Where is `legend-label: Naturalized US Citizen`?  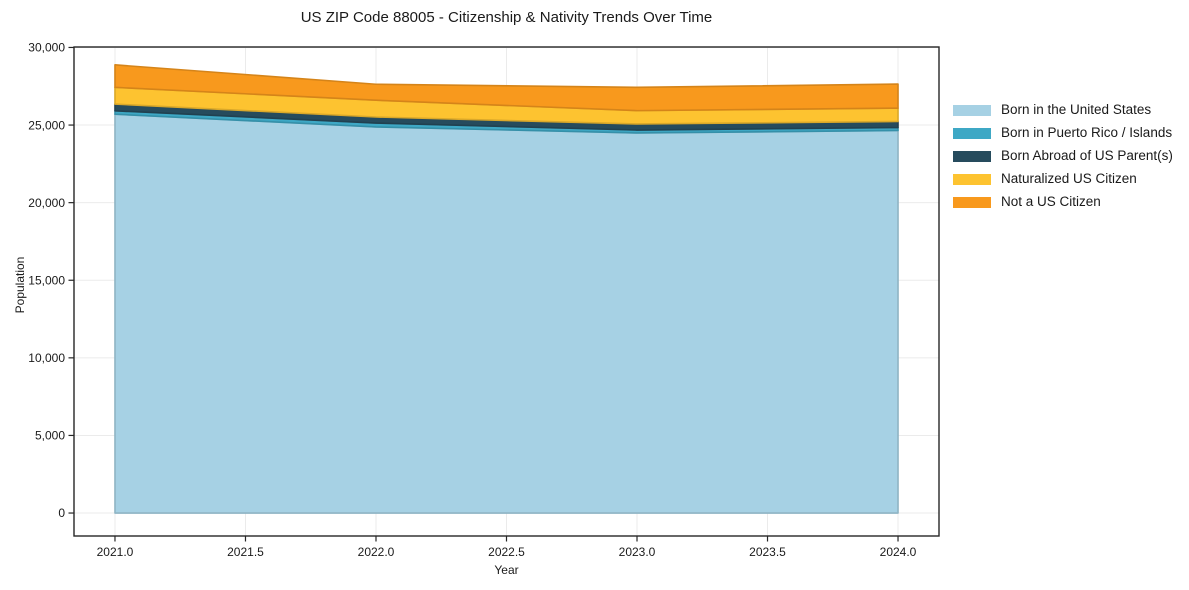 legend-label: Naturalized US Citizen is located at coordinates (1069, 178).